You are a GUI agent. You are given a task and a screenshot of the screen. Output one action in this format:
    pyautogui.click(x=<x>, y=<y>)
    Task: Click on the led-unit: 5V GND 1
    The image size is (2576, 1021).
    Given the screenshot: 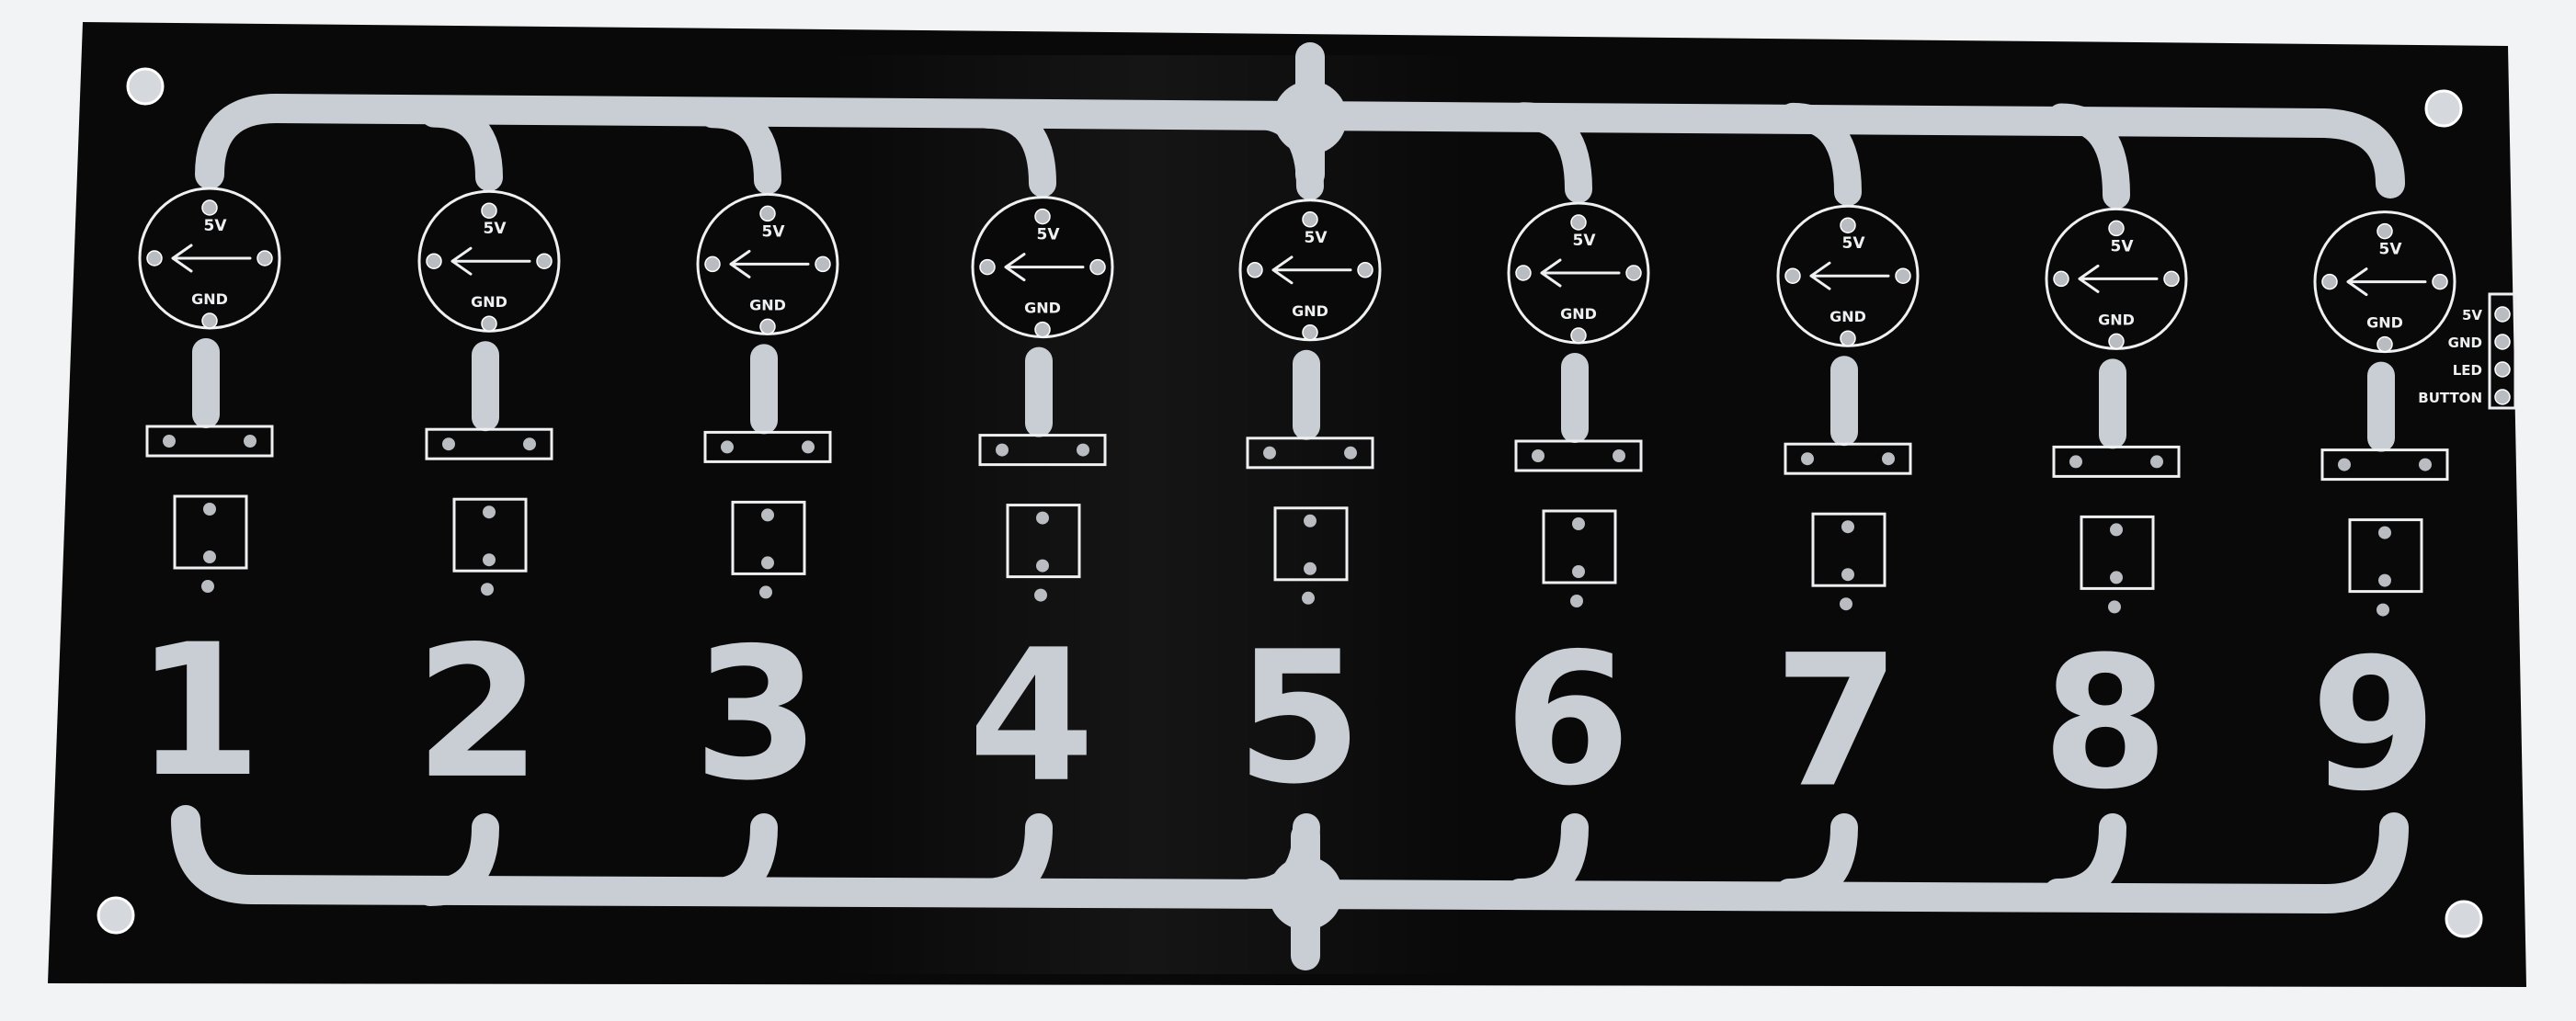 What is the action you would take?
    pyautogui.click(x=208, y=502)
    